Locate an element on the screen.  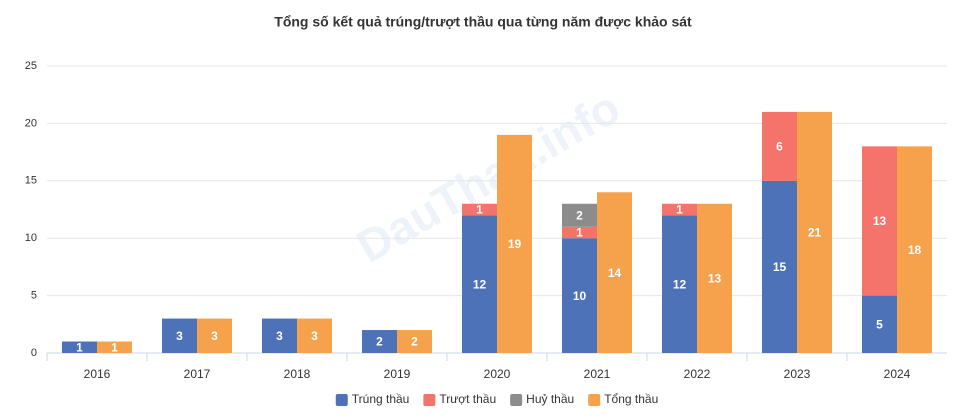
x-tick-label: 2016 is located at coordinates (97, 374).